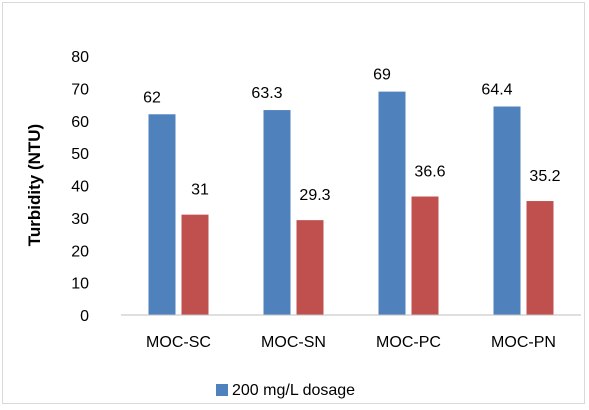 The image size is (589, 410). What do you see at coordinates (310, 267) in the screenshot?
I see `bar-series2-moc-sn` at bounding box center [310, 267].